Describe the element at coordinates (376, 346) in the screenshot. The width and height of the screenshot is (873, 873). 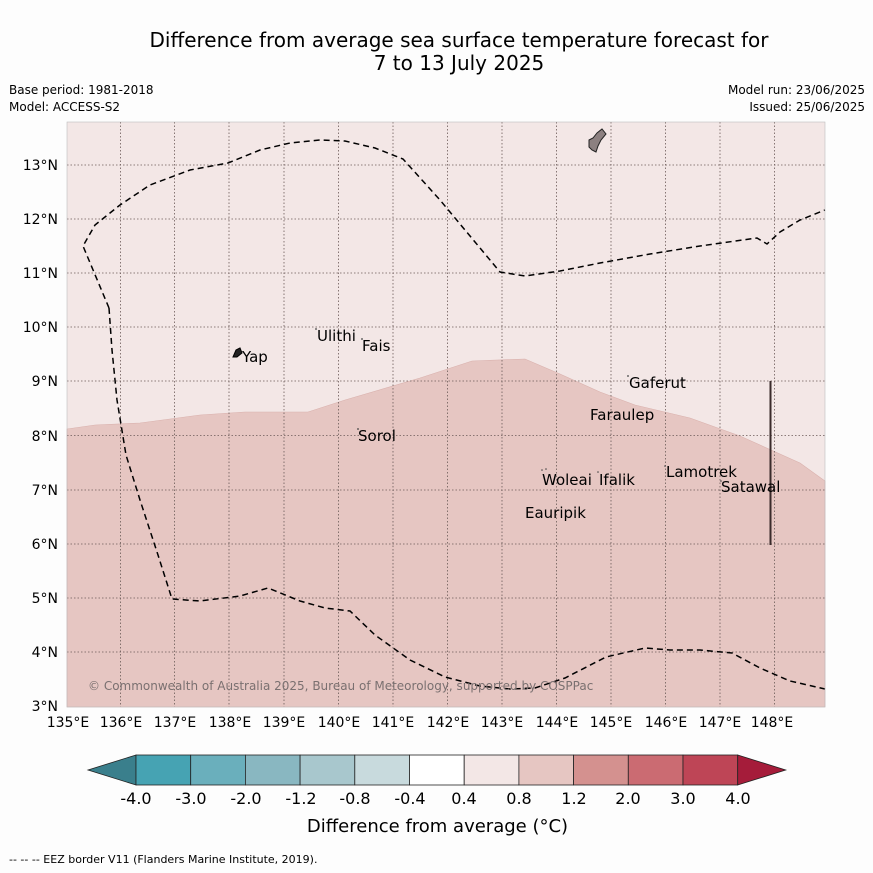
I see `place-label: Fais` at that location.